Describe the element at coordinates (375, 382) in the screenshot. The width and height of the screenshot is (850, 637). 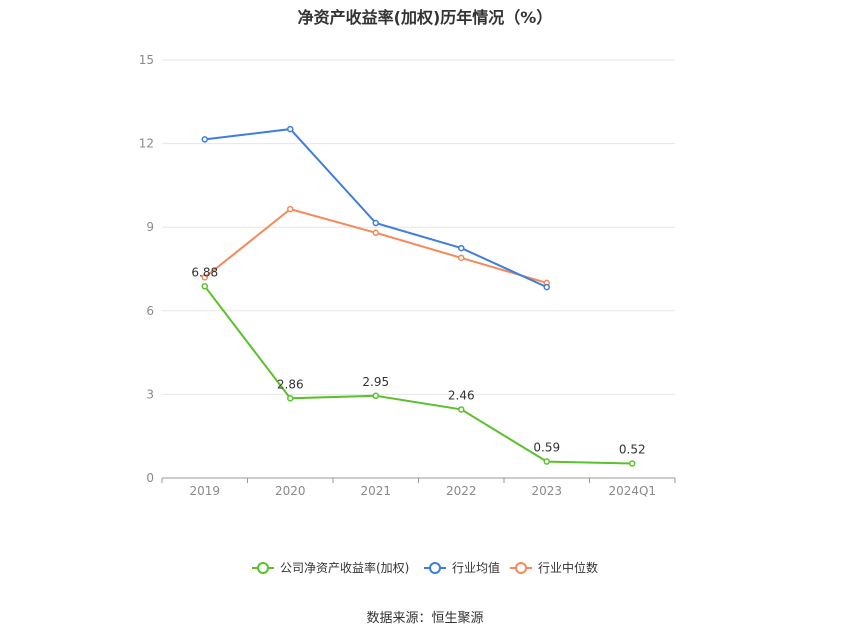
I see `data-label: 2.95` at that location.